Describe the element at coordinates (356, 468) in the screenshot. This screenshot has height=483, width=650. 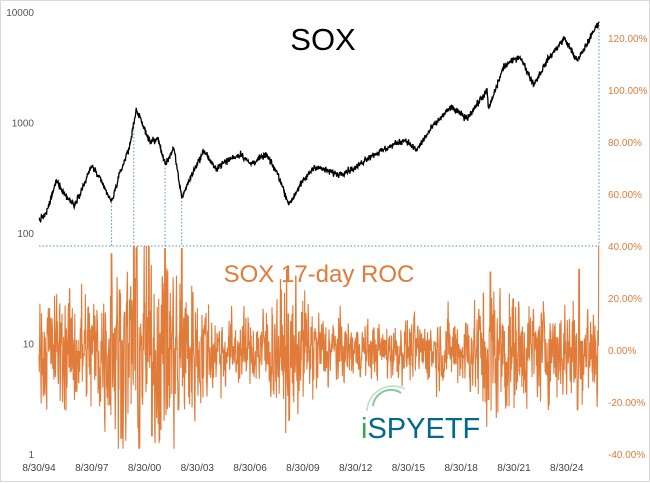
I see `x-tick-label: 8/30/12` at that location.